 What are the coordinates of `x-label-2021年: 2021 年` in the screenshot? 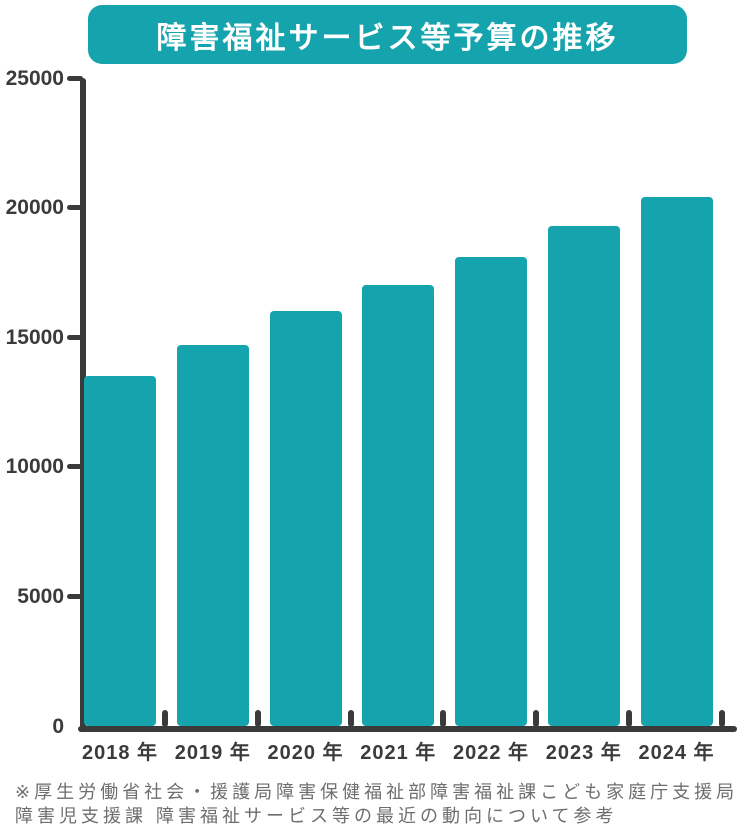 It's located at (398, 753).